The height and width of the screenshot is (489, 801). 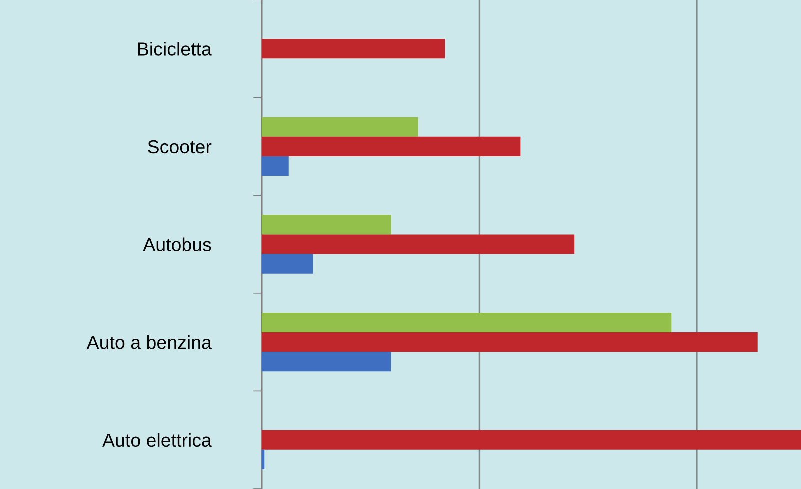 I want to click on y-tick-label: Autobus, so click(x=177, y=245).